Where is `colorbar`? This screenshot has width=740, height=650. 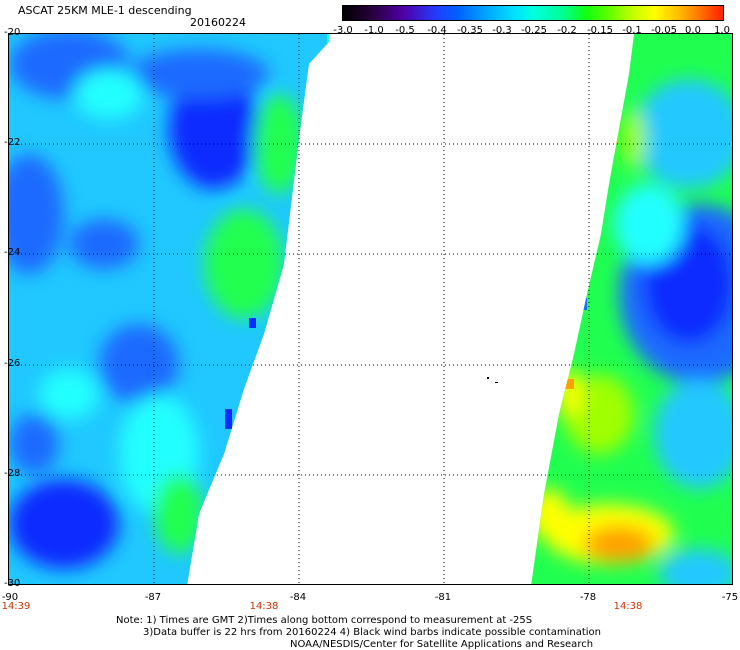
colorbar is located at coordinates (533, 13).